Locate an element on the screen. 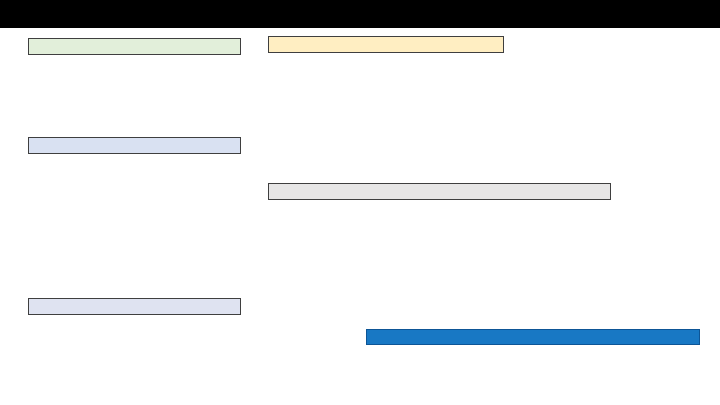 This screenshot has width=720, height=405. candidates-table is located at coordinates (533, 337).